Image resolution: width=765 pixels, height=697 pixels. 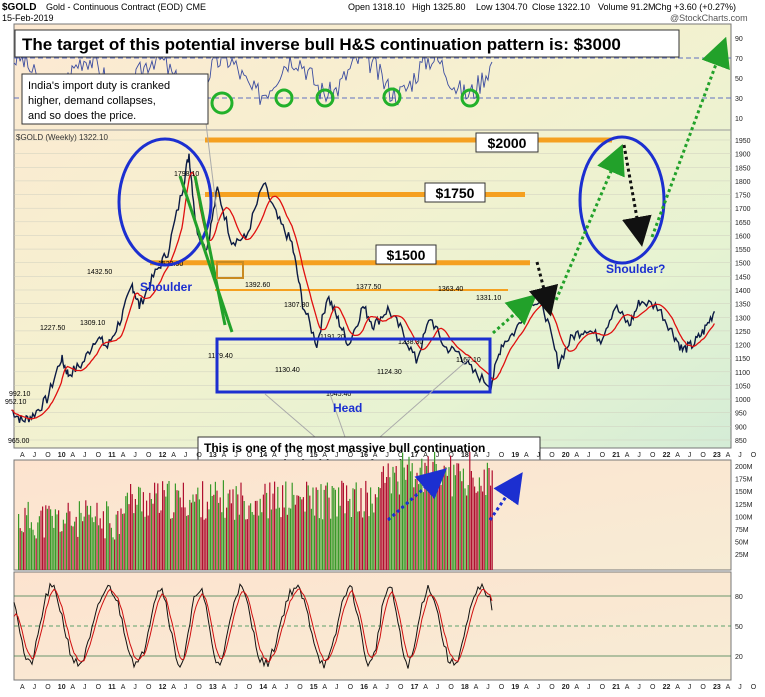 What do you see at coordinates (743, 332) in the screenshot?
I see `price-tick-label: 1250` at bounding box center [743, 332].